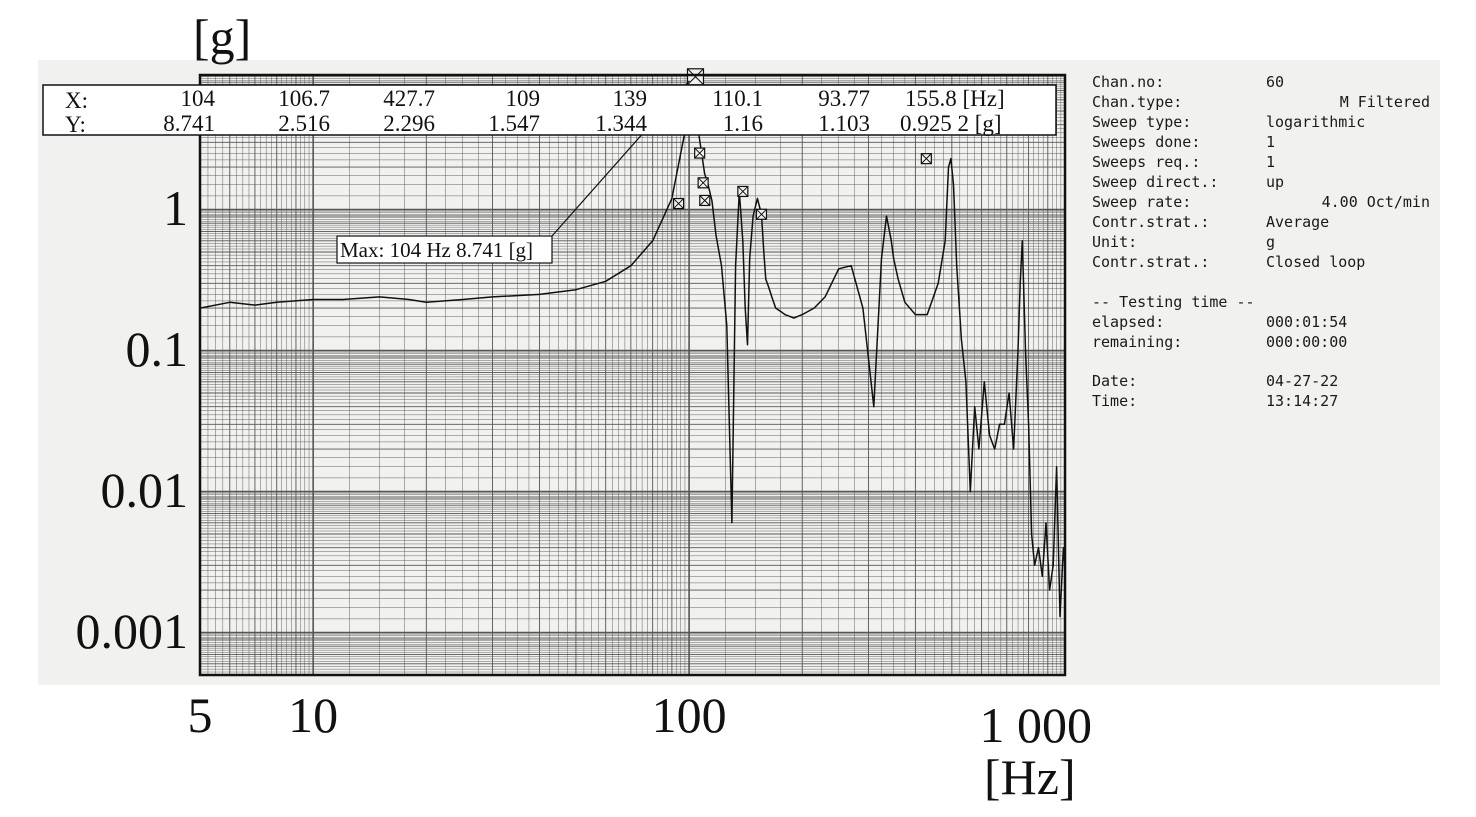  Describe the element at coordinates (1316, 262) in the screenshot. I see `info-value: Closed loop` at that location.